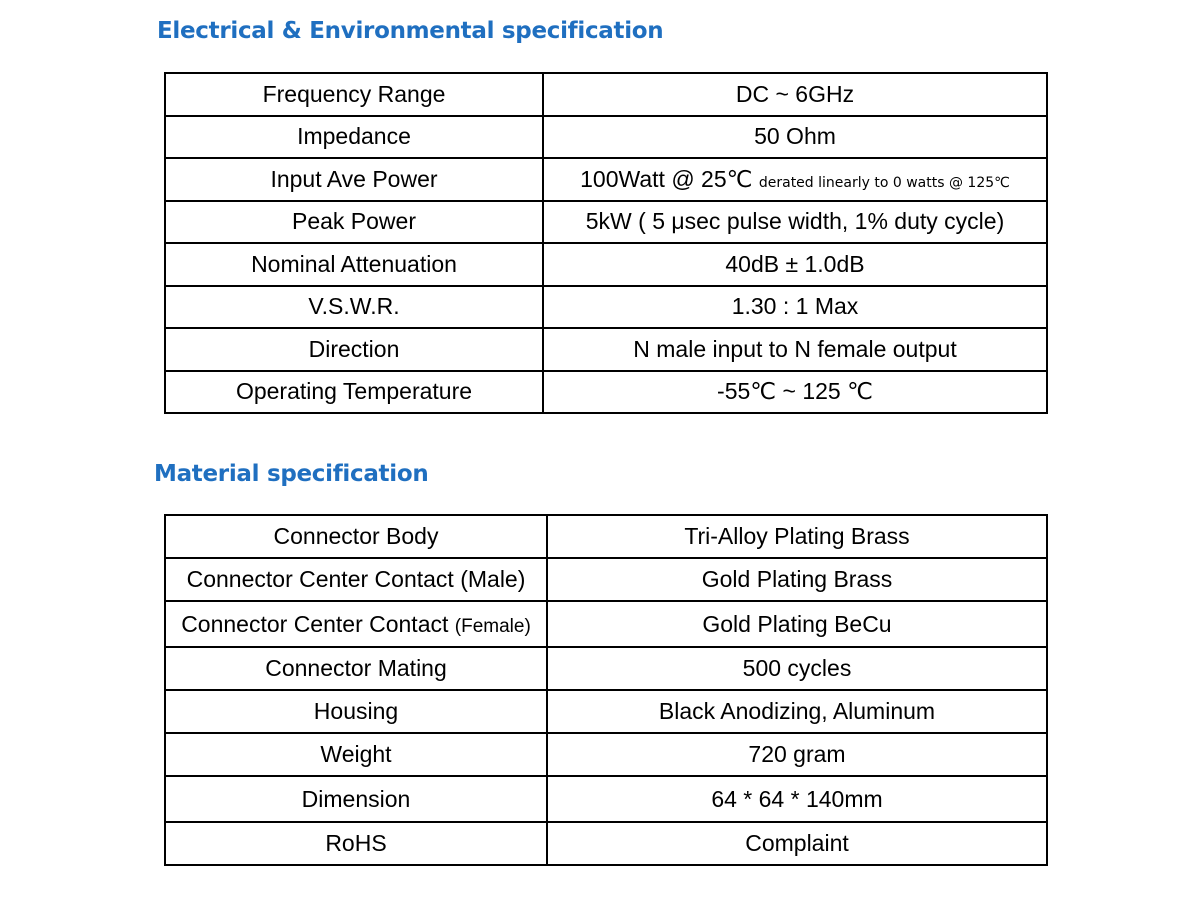  I want to click on table-row: Operating Temperature -55℃ ~ 125 ℃, so click(606, 391).